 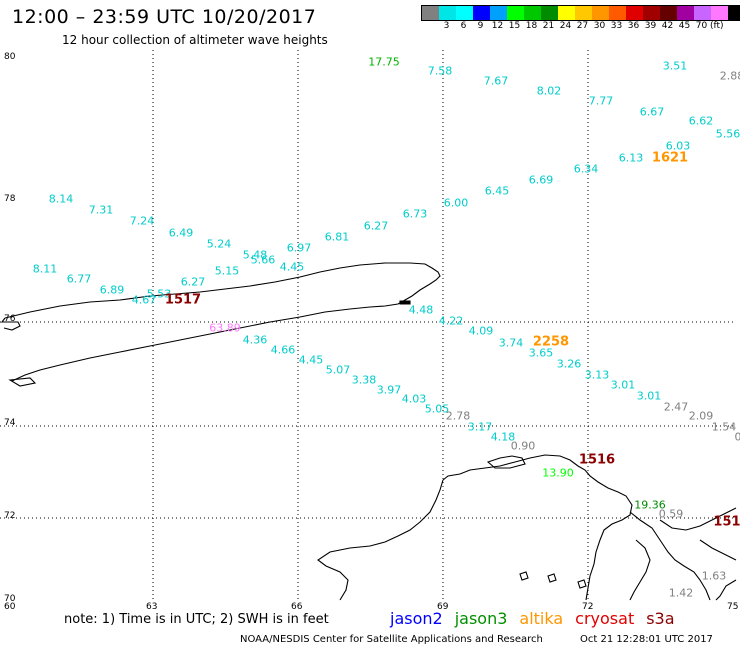 I want to click on legend-tick-label: 21, so click(x=548, y=26).